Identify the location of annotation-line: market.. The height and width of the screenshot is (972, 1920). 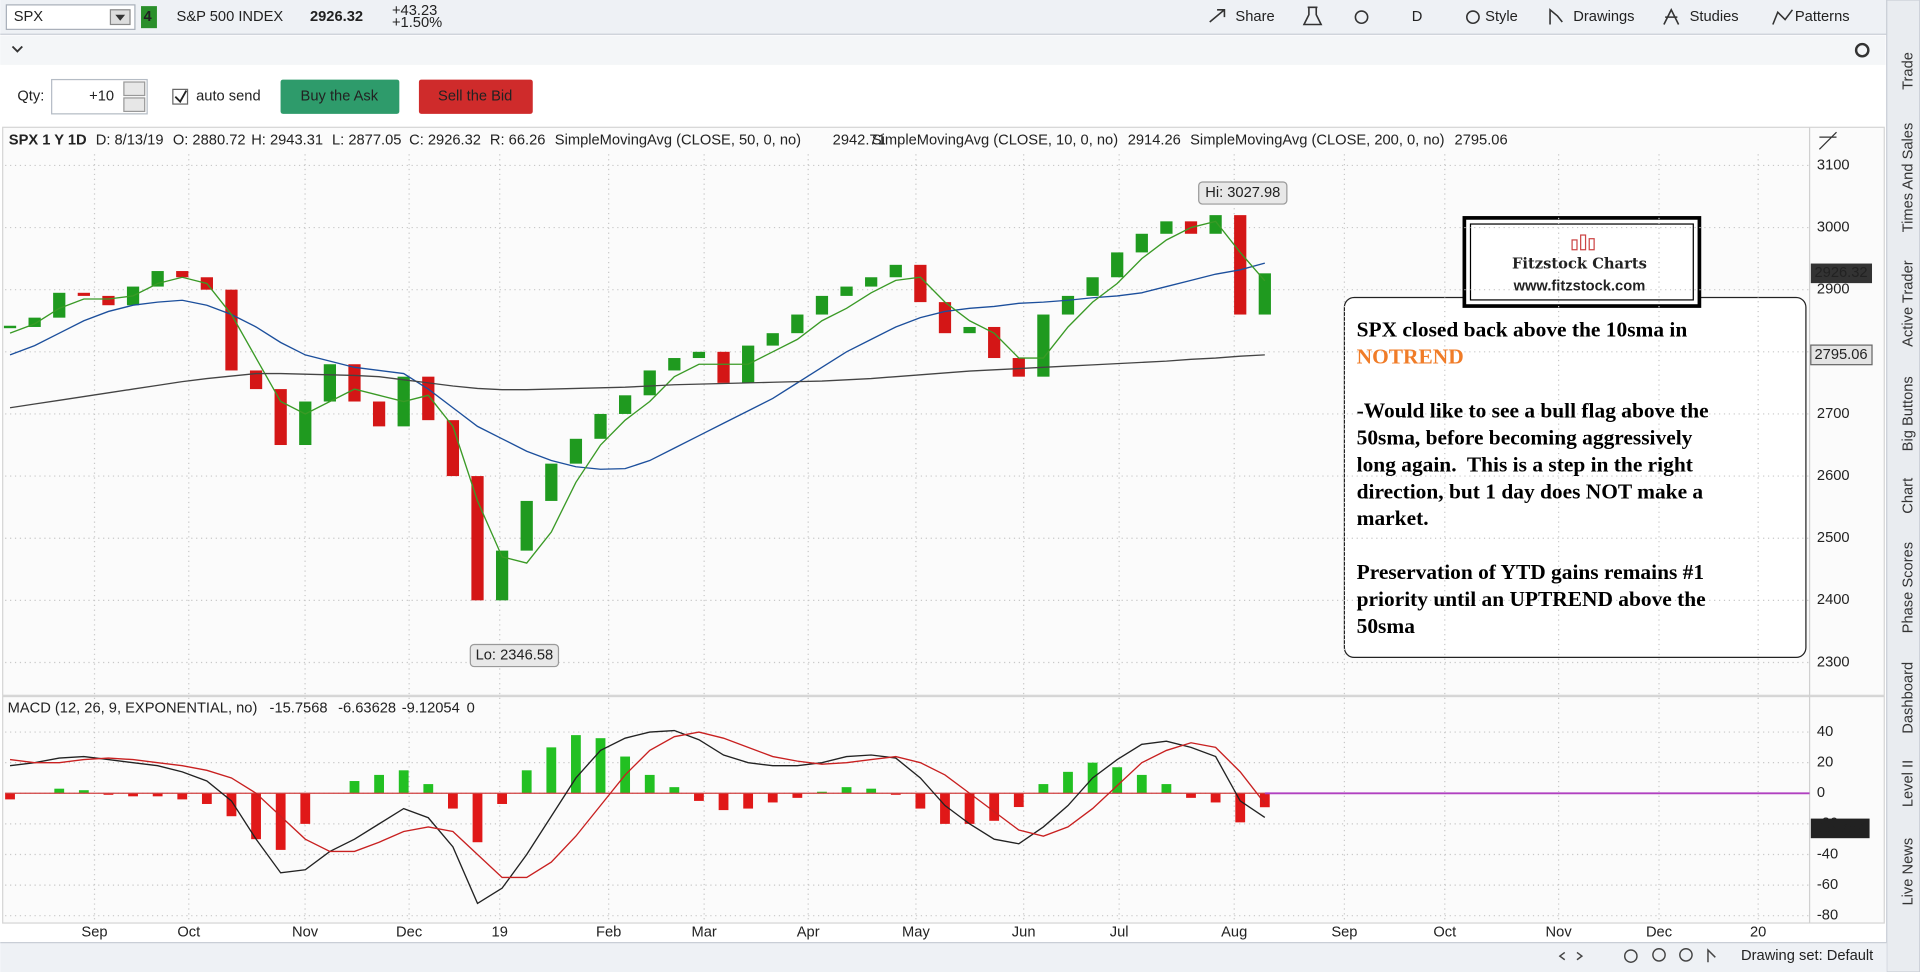
(1393, 518).